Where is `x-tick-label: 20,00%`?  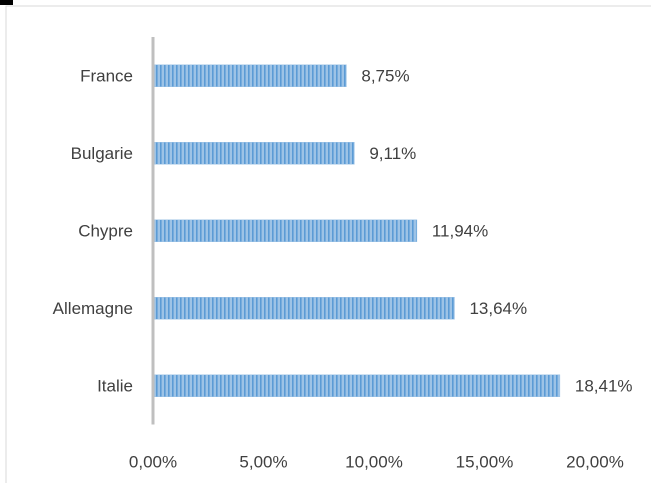 x-tick-label: 20,00% is located at coordinates (595, 462).